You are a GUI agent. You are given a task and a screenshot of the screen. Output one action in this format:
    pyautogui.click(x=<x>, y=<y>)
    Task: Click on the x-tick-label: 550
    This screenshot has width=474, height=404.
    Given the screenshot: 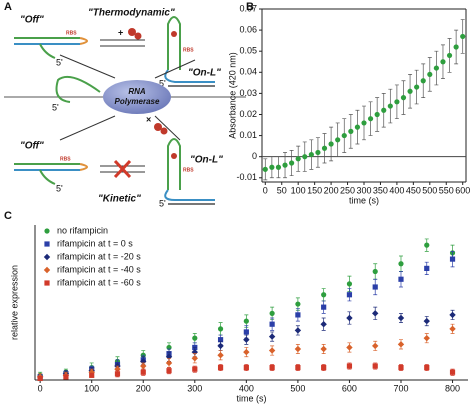 What is the action you would take?
    pyautogui.click(x=446, y=190)
    